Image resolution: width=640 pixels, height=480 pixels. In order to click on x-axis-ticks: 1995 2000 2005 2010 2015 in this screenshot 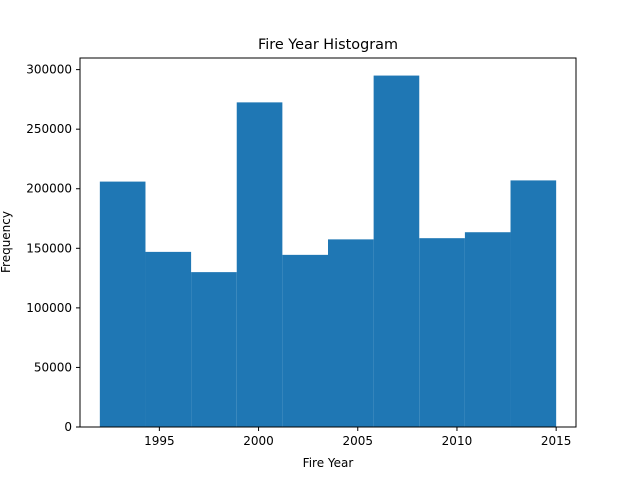, I will do `click(357, 437)`.